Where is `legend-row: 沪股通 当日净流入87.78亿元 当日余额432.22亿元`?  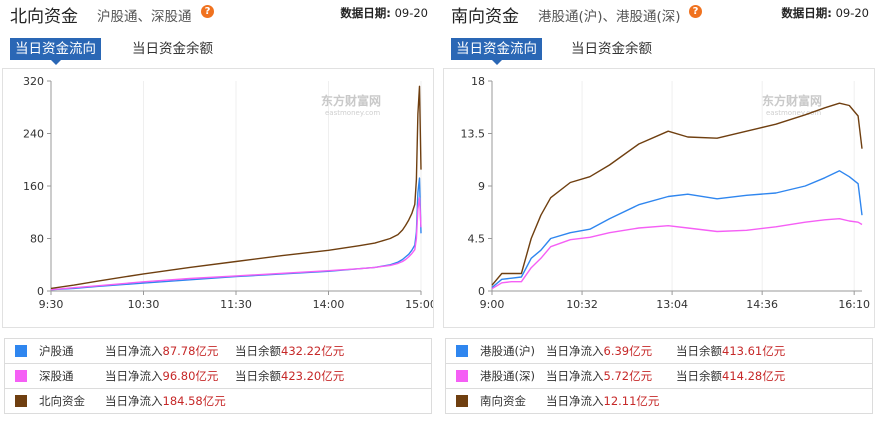 legend-row: 沪股通 当日净流入87.78亿元 当日余额432.22亿元 is located at coordinates (218, 350).